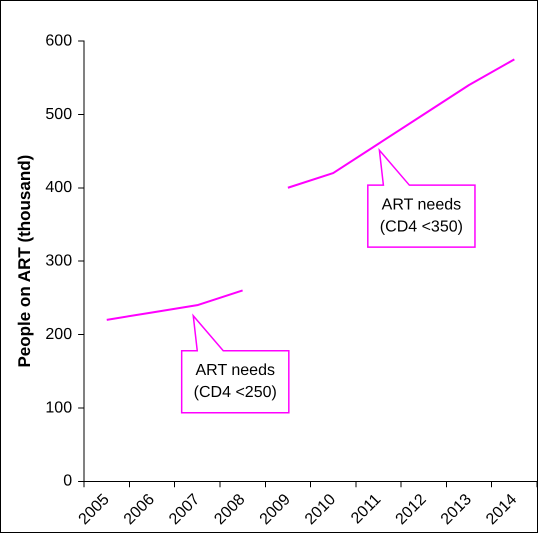 The width and height of the screenshot is (538, 533). What do you see at coordinates (58, 41) in the screenshot?
I see `y-tick-label: 600` at bounding box center [58, 41].